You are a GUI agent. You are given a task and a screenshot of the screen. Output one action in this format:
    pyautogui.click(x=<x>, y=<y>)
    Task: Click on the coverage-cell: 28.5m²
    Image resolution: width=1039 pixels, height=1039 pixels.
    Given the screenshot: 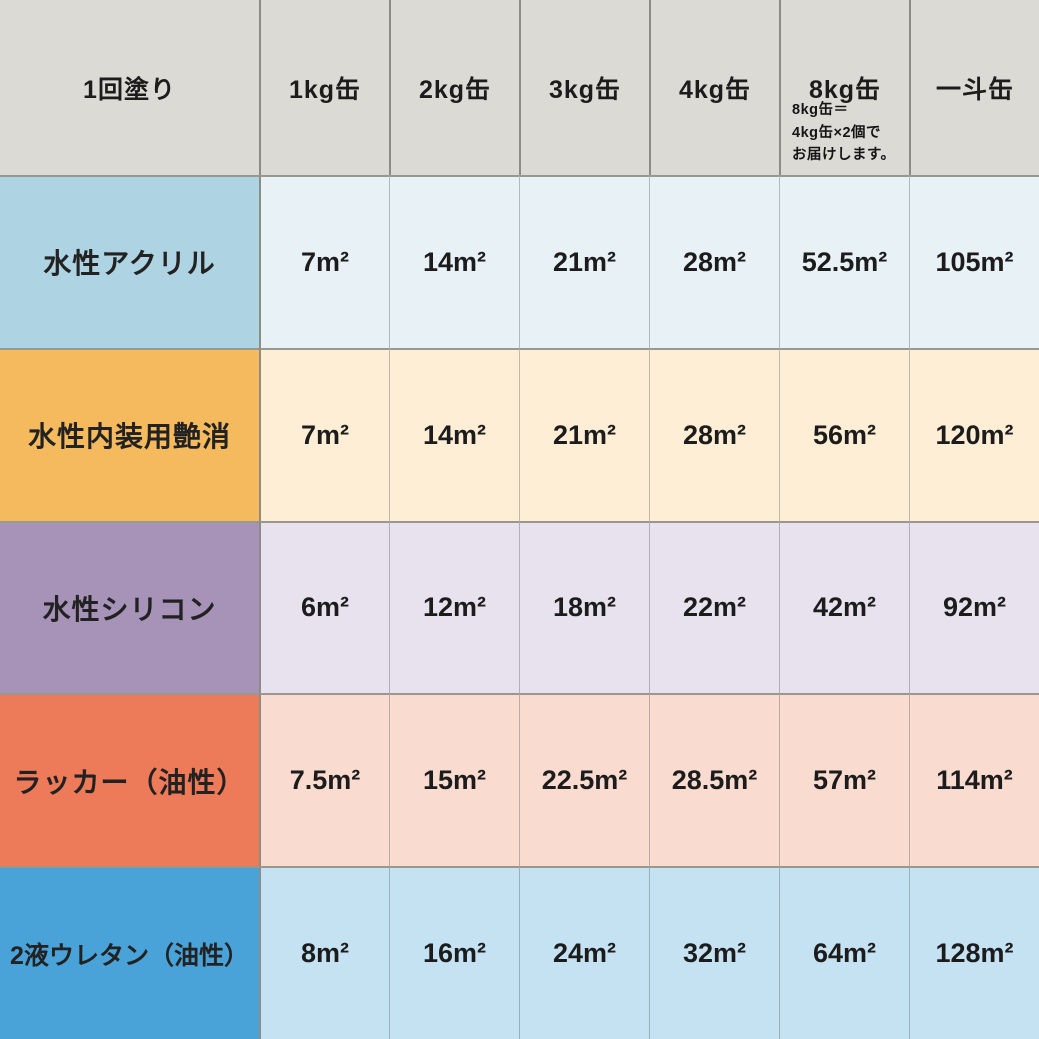 What is the action you would take?
    pyautogui.click(x=714, y=780)
    